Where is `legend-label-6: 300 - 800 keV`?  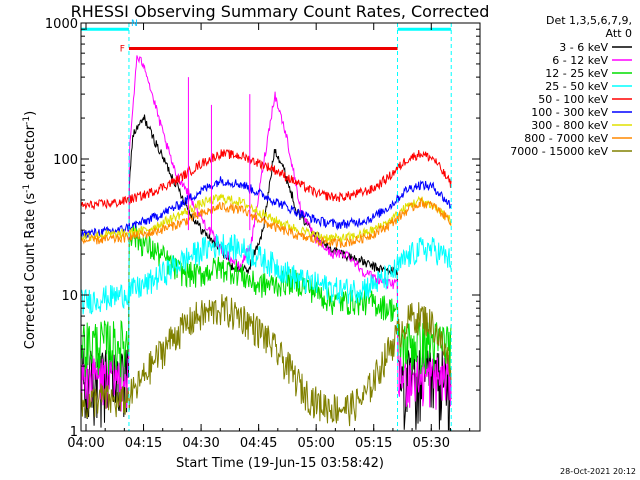 legend-label-6: 300 - 800 keV is located at coordinates (569, 125).